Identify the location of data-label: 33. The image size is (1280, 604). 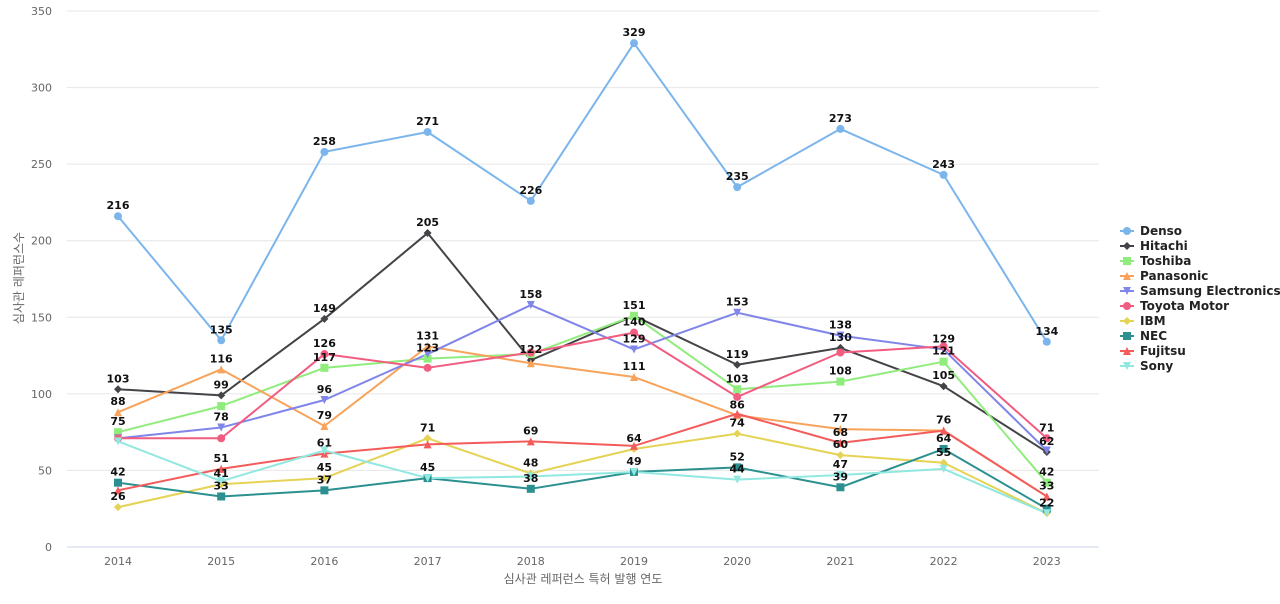
(221, 485).